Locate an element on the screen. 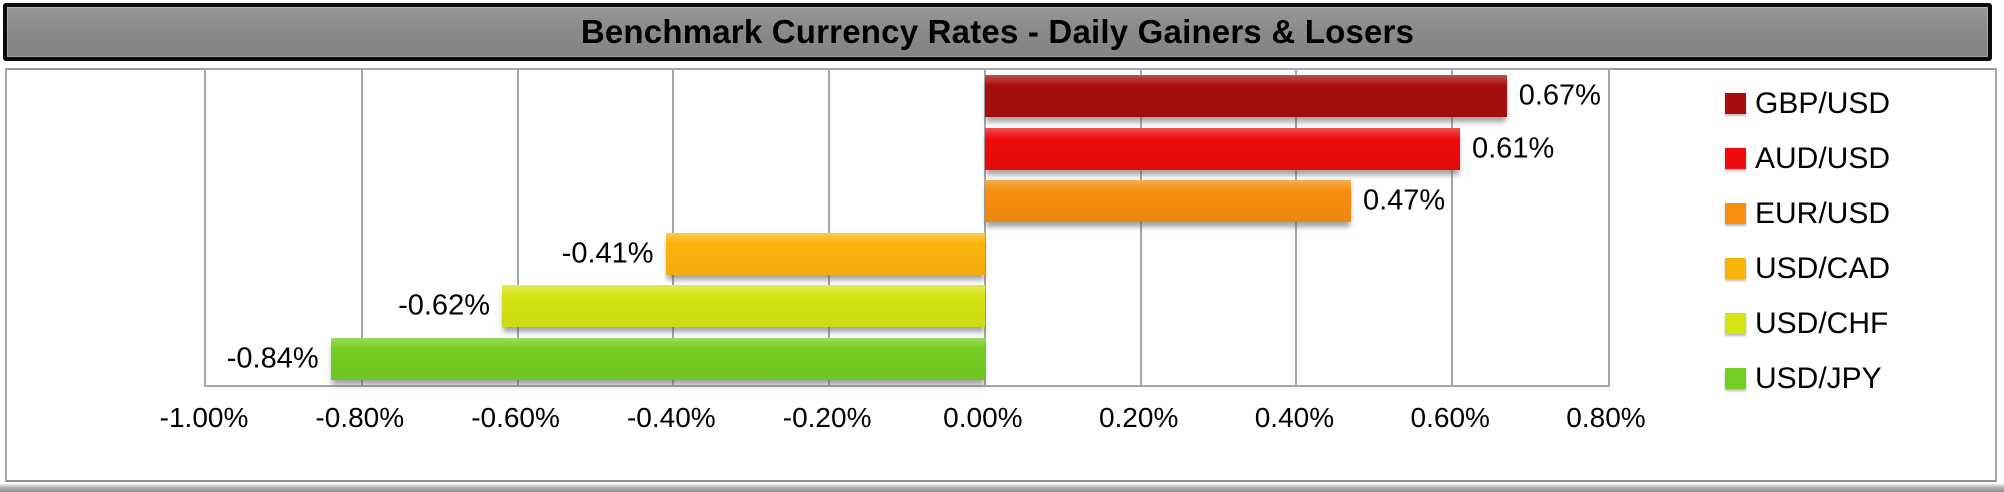 The width and height of the screenshot is (2004, 492). legend-item-usd-chf: USD/CHF is located at coordinates (1860, 323).